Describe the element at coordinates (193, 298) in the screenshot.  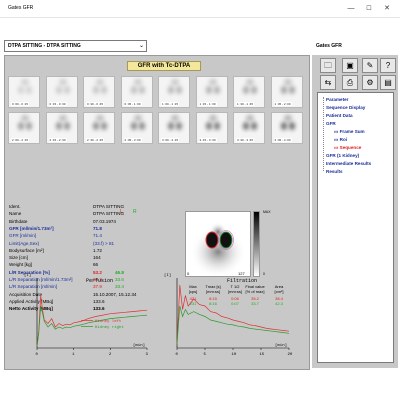
I see `table-cell: 421` at that location.